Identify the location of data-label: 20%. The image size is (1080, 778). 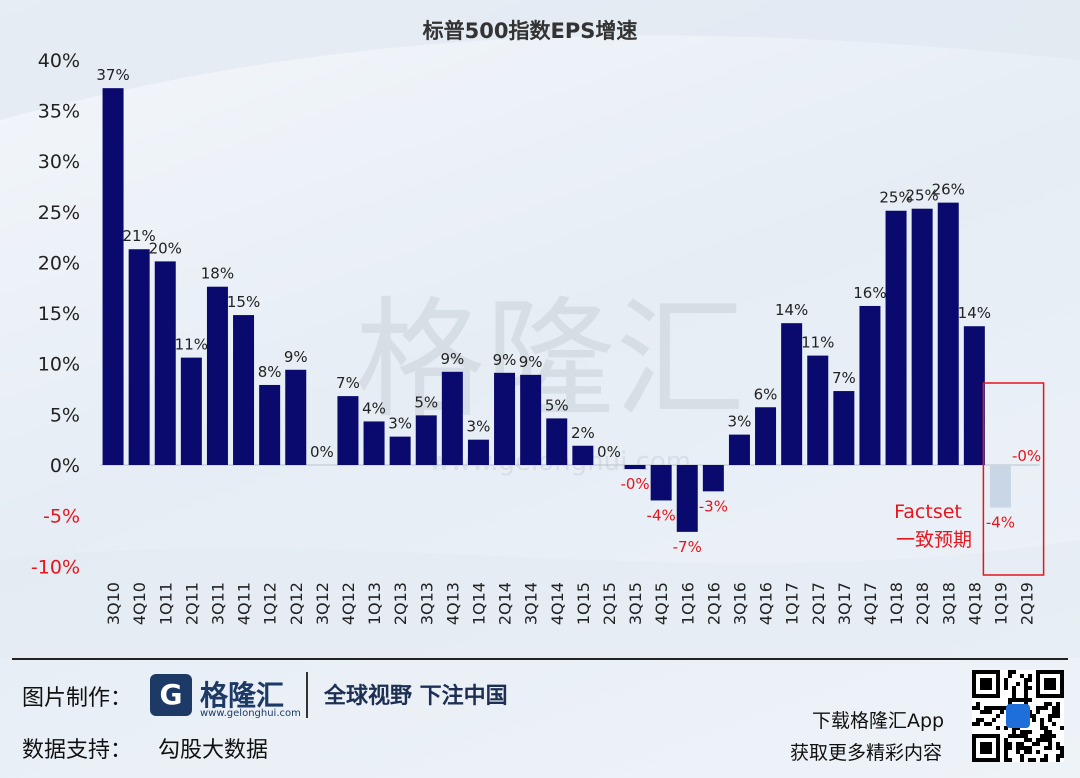
(165, 248).